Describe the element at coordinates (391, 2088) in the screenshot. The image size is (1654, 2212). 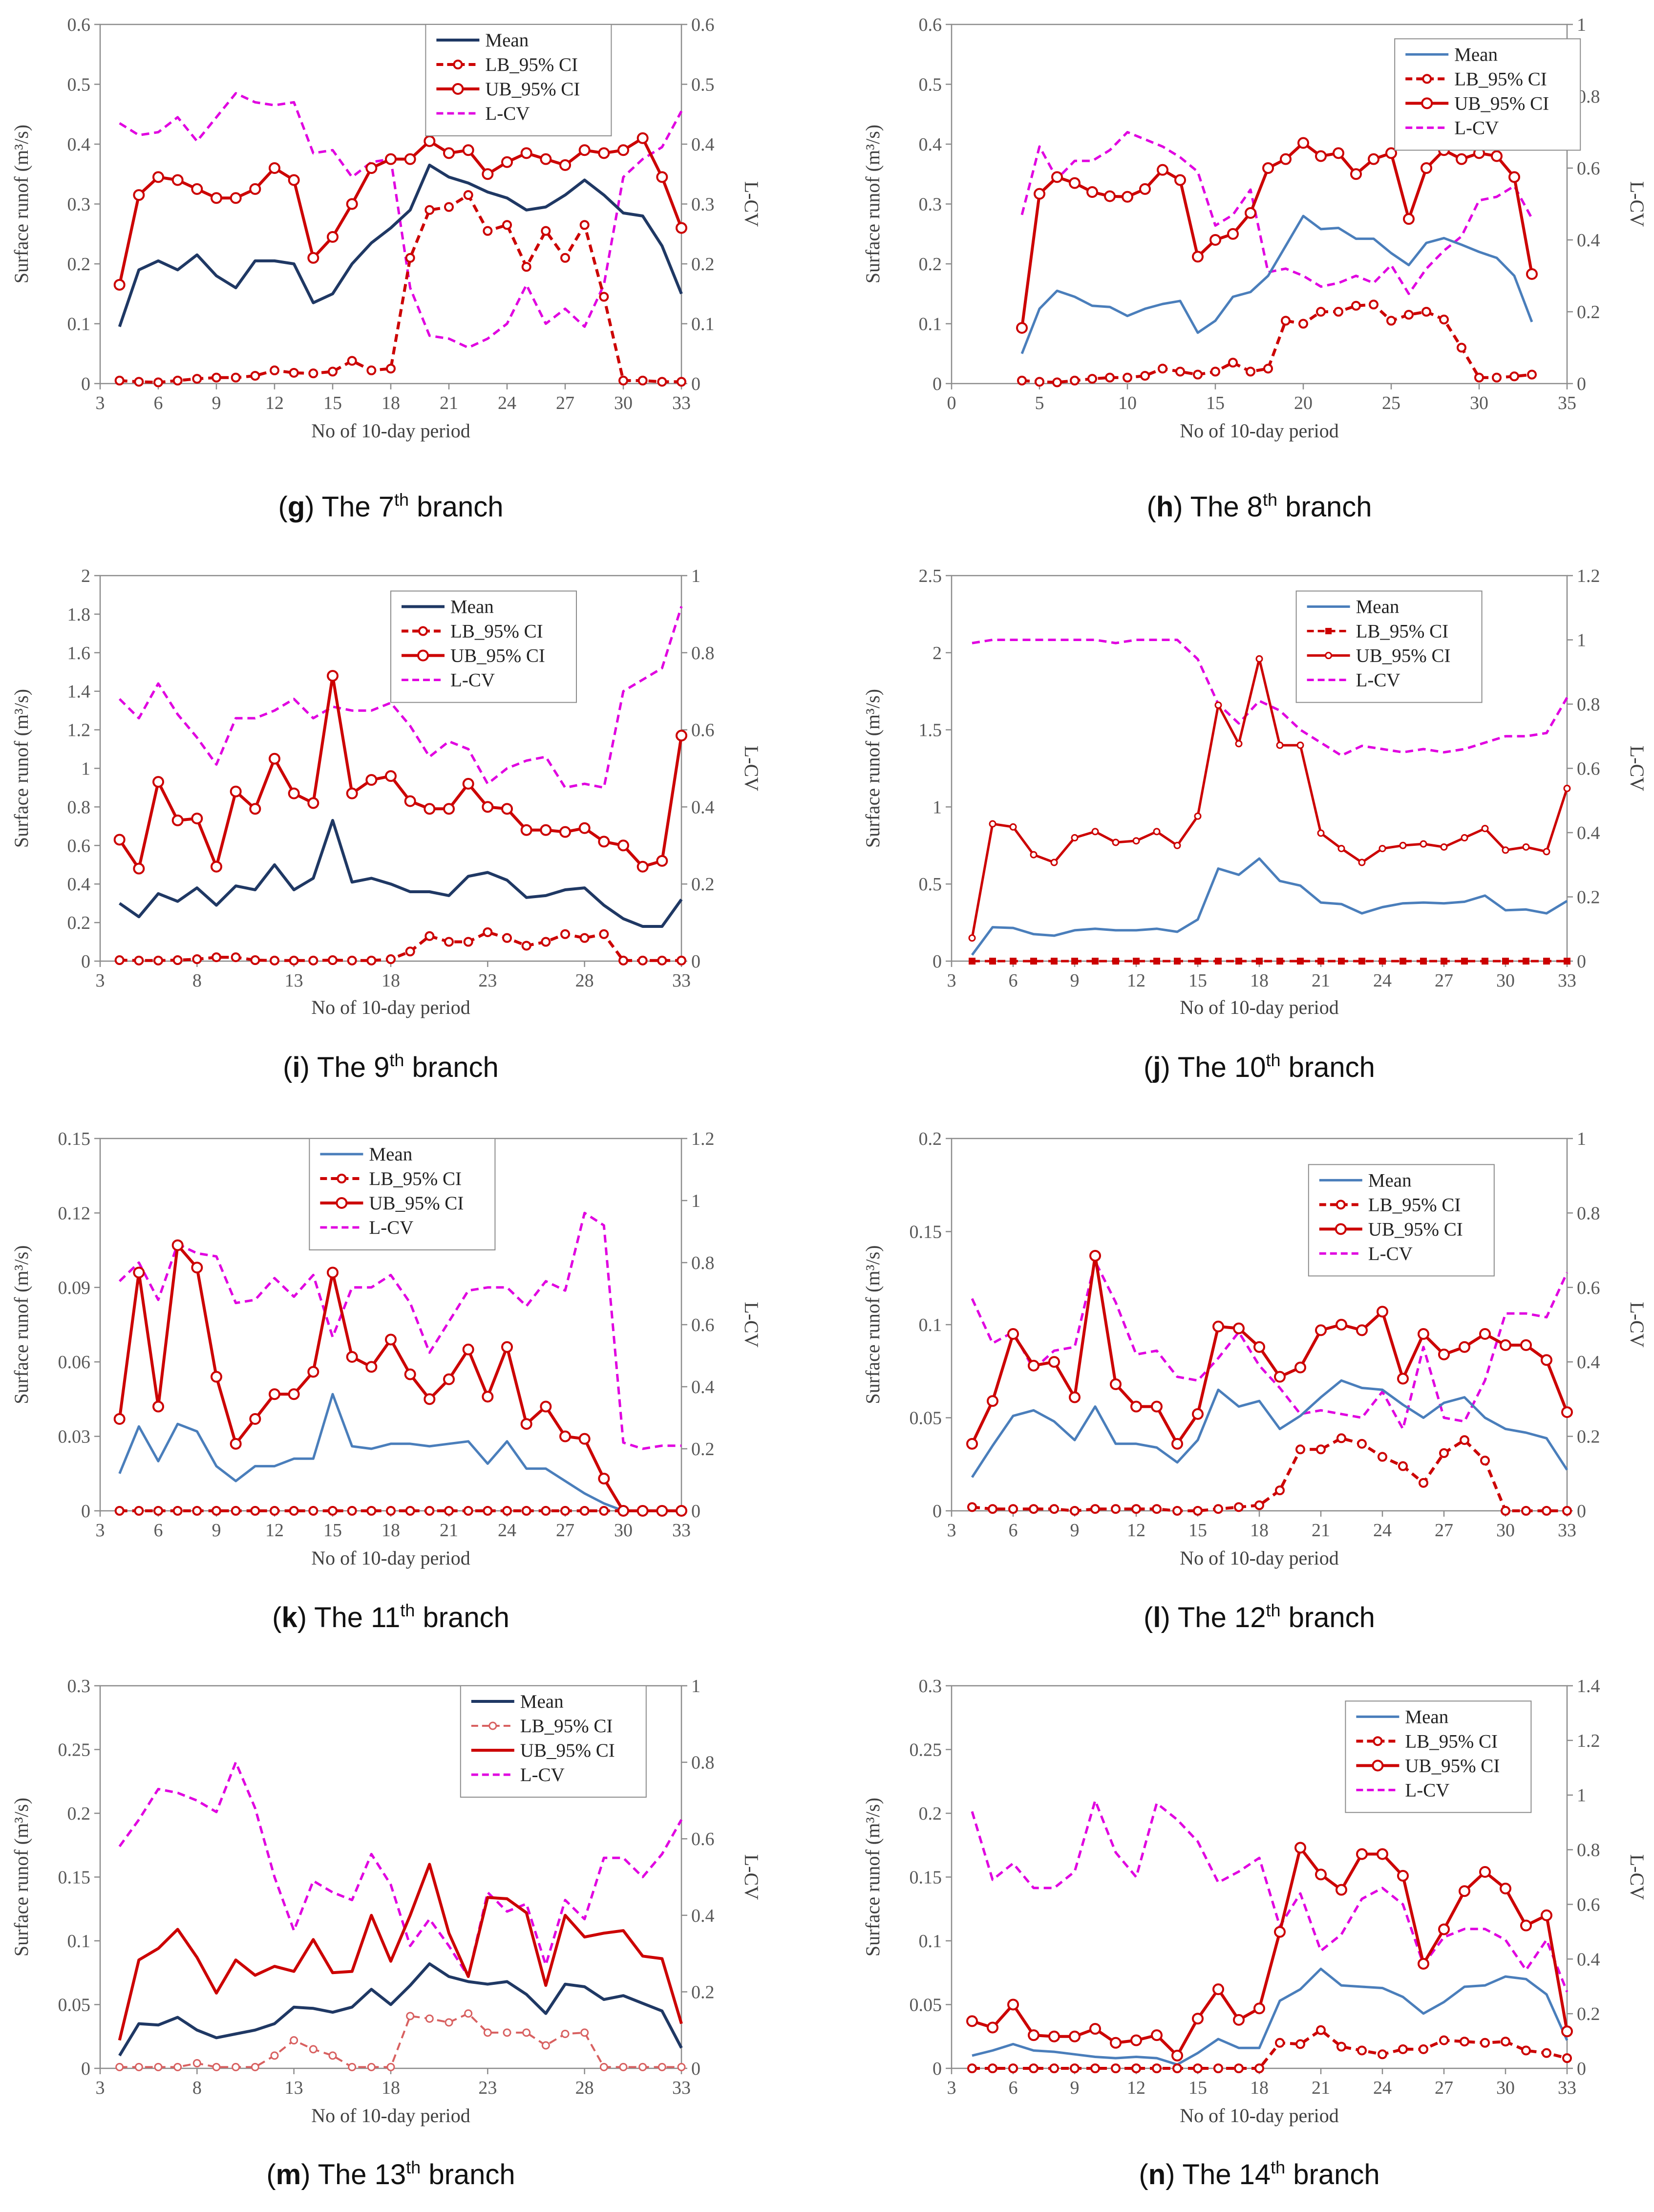
I see `x-tick-label: 18` at that location.